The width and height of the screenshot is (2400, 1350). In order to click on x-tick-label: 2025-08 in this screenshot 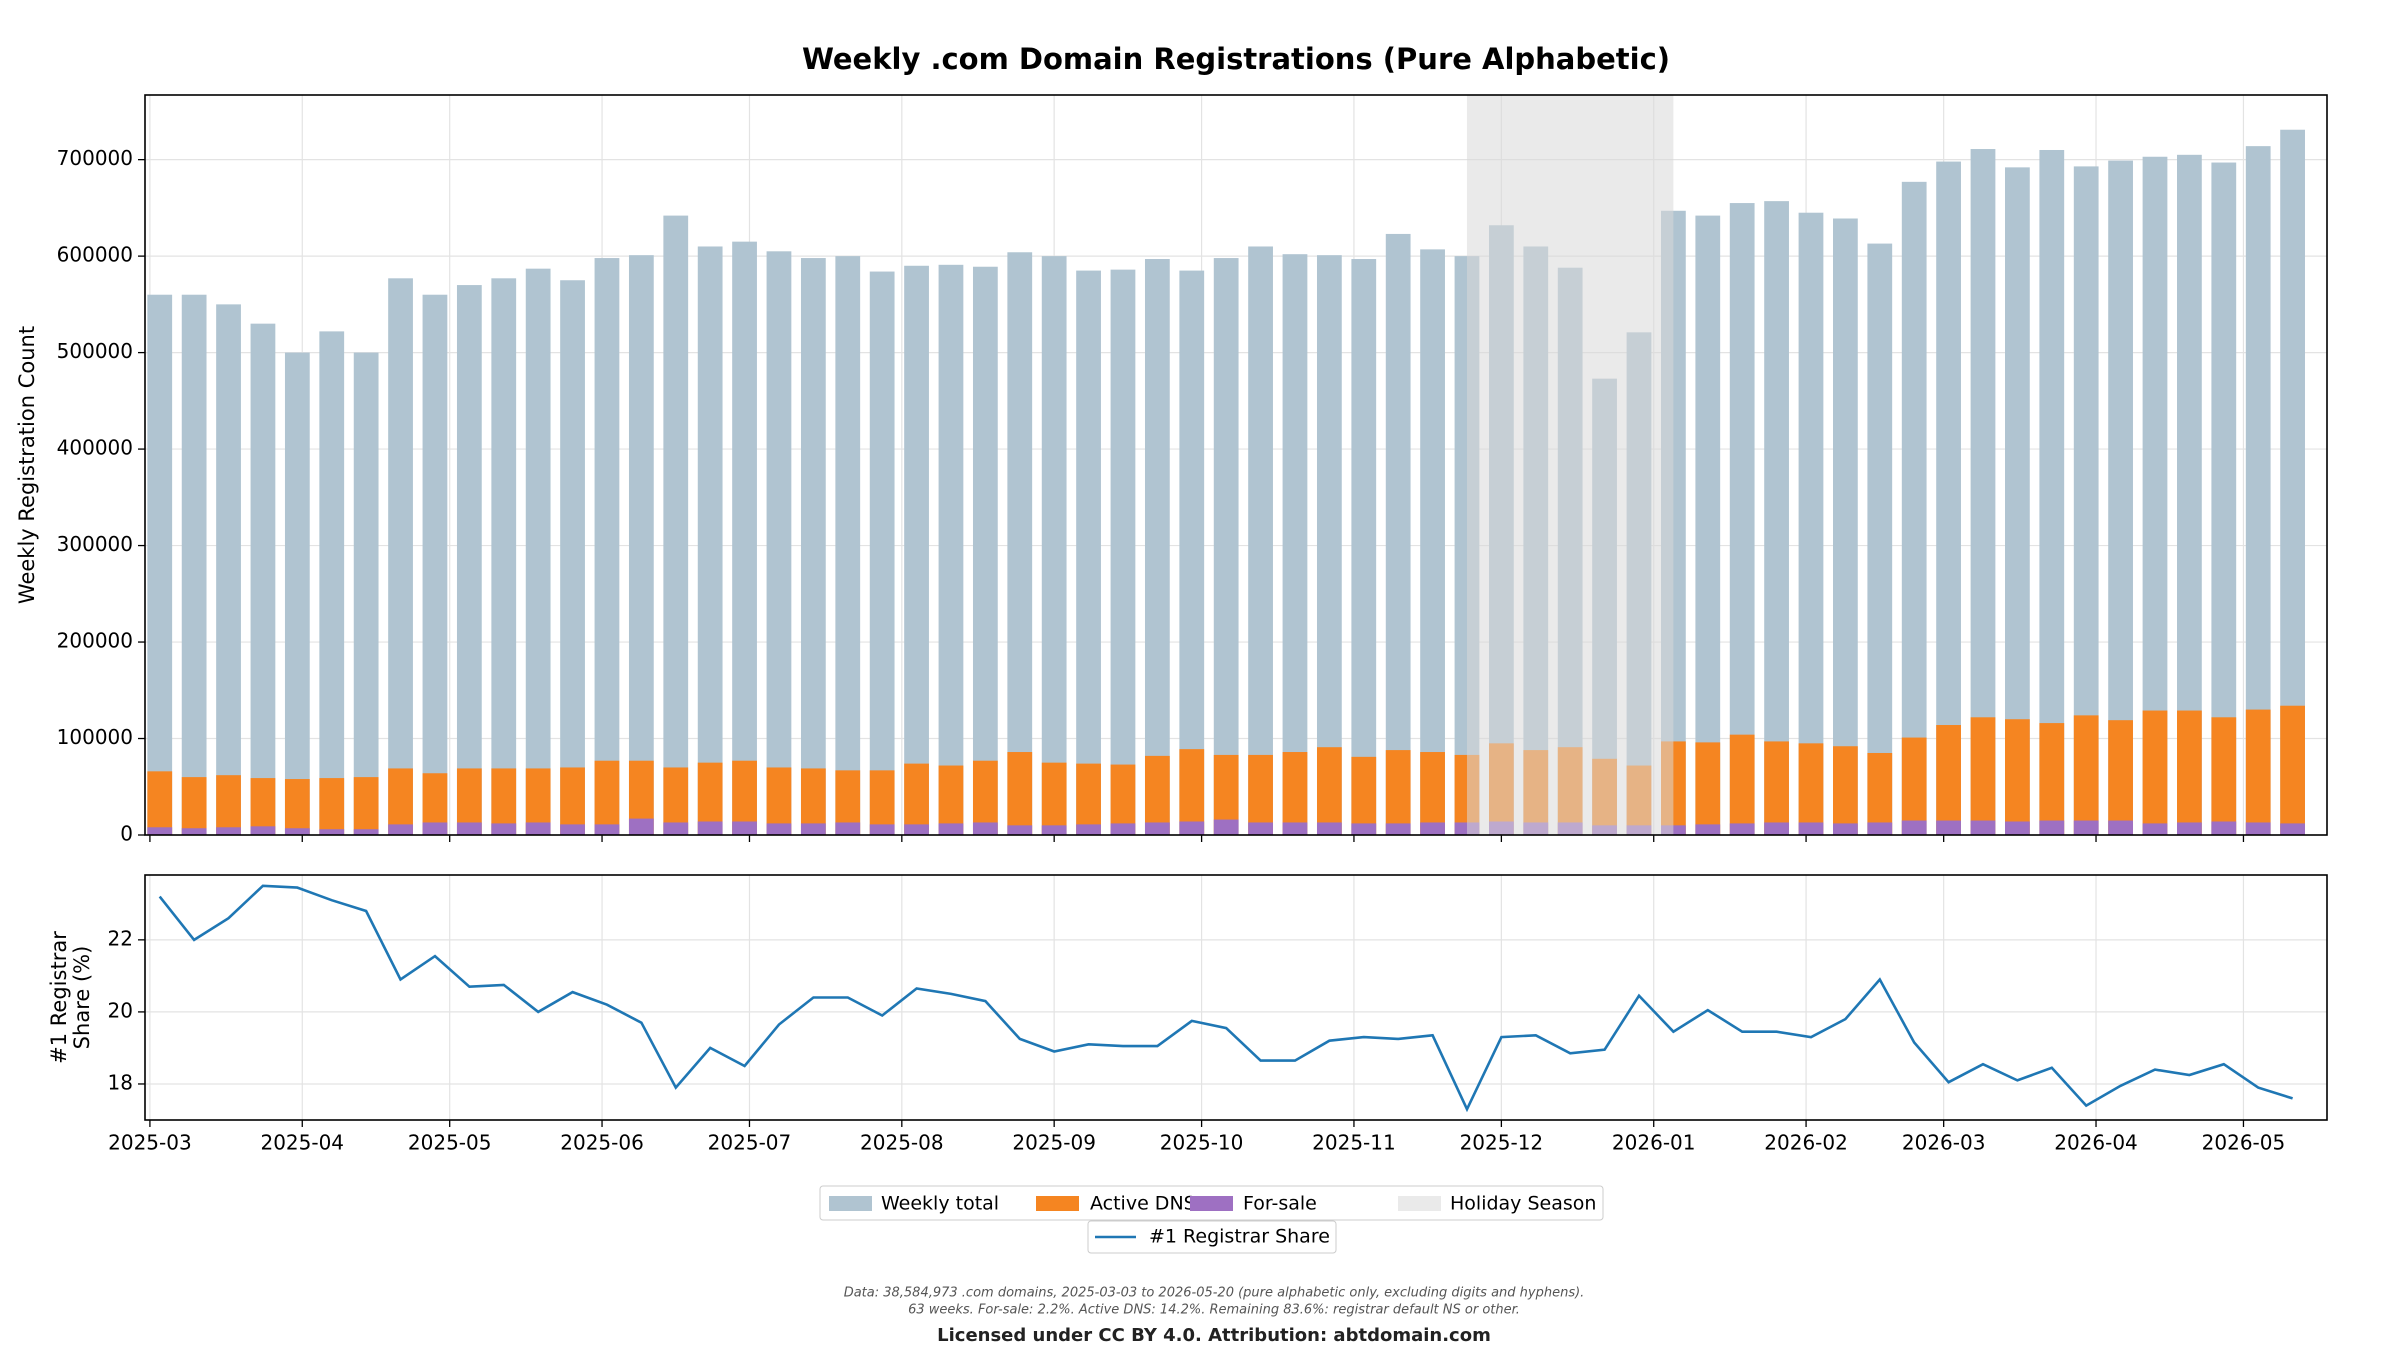, I will do `click(902, 1143)`.